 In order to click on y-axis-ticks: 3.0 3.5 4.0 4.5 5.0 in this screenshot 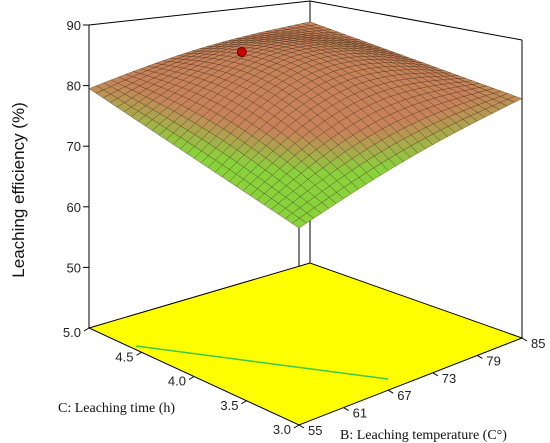, I will do `click(181, 381)`.